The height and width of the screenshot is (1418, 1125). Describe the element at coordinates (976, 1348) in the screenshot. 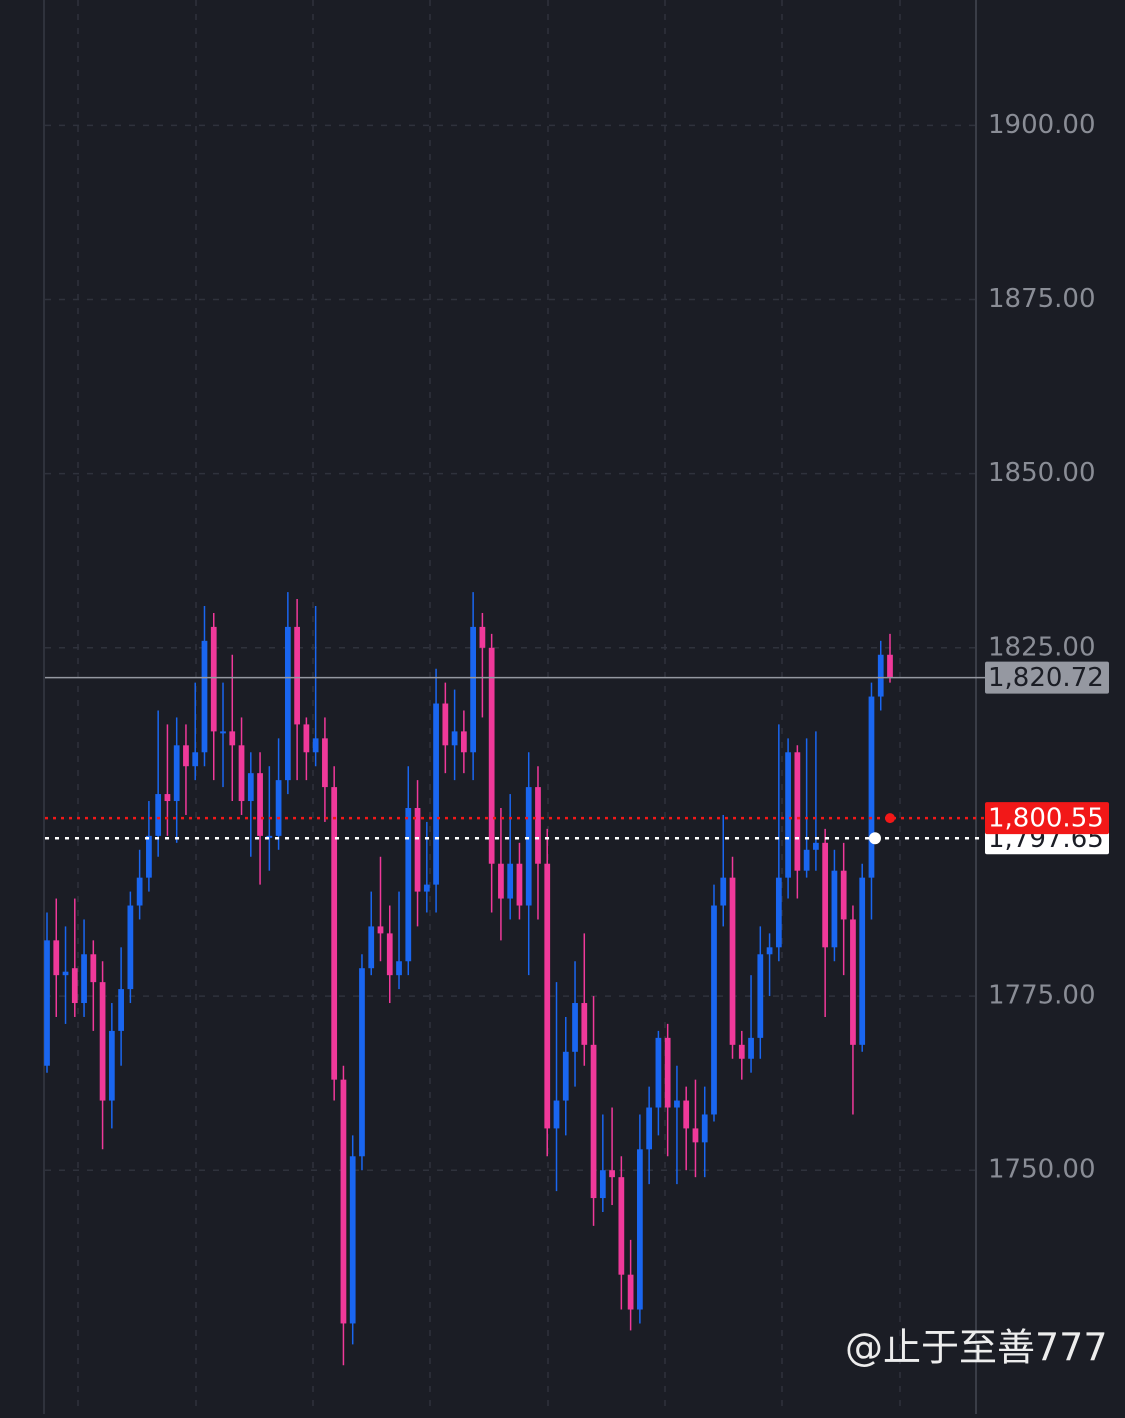

I see `watermark: @止于至善777` at that location.